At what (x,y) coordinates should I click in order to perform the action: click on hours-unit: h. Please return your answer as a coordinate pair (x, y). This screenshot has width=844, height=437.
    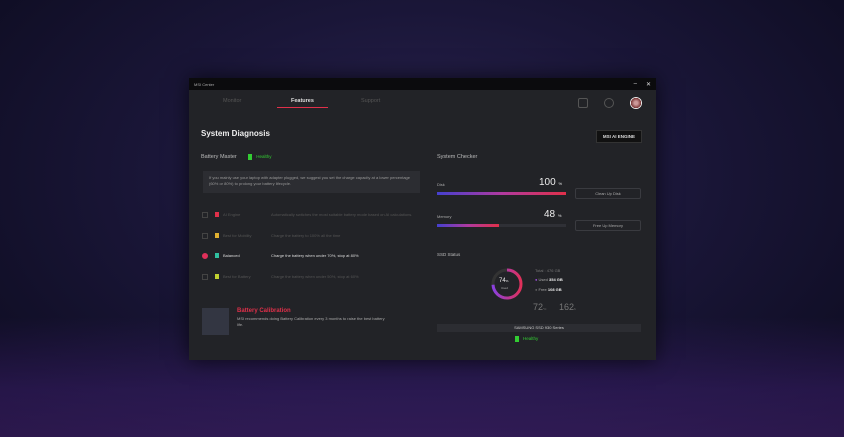
    Looking at the image, I should click on (575, 309).